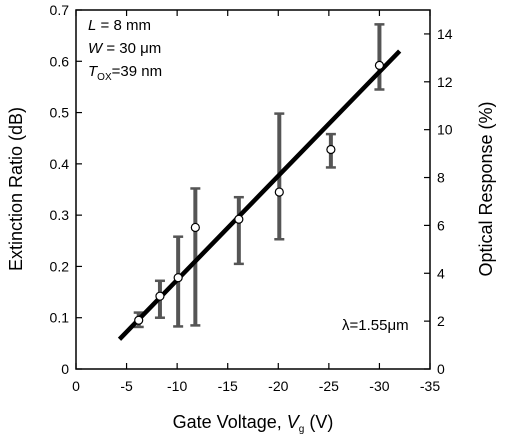 This screenshot has width=506, height=446. What do you see at coordinates (441, 369) in the screenshot?
I see `y-right-tick-label: 0` at bounding box center [441, 369].